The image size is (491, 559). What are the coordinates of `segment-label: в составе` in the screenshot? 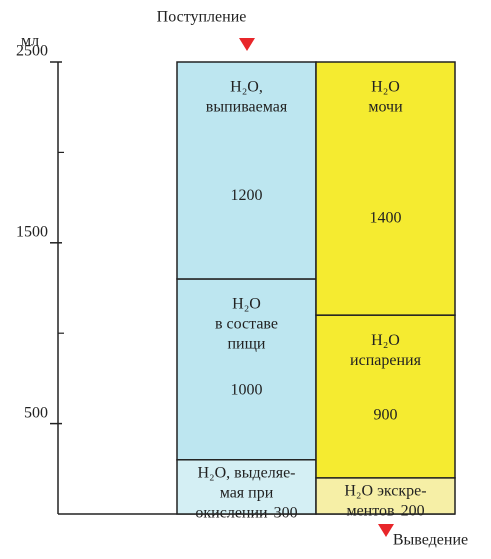 It's located at (246, 324).